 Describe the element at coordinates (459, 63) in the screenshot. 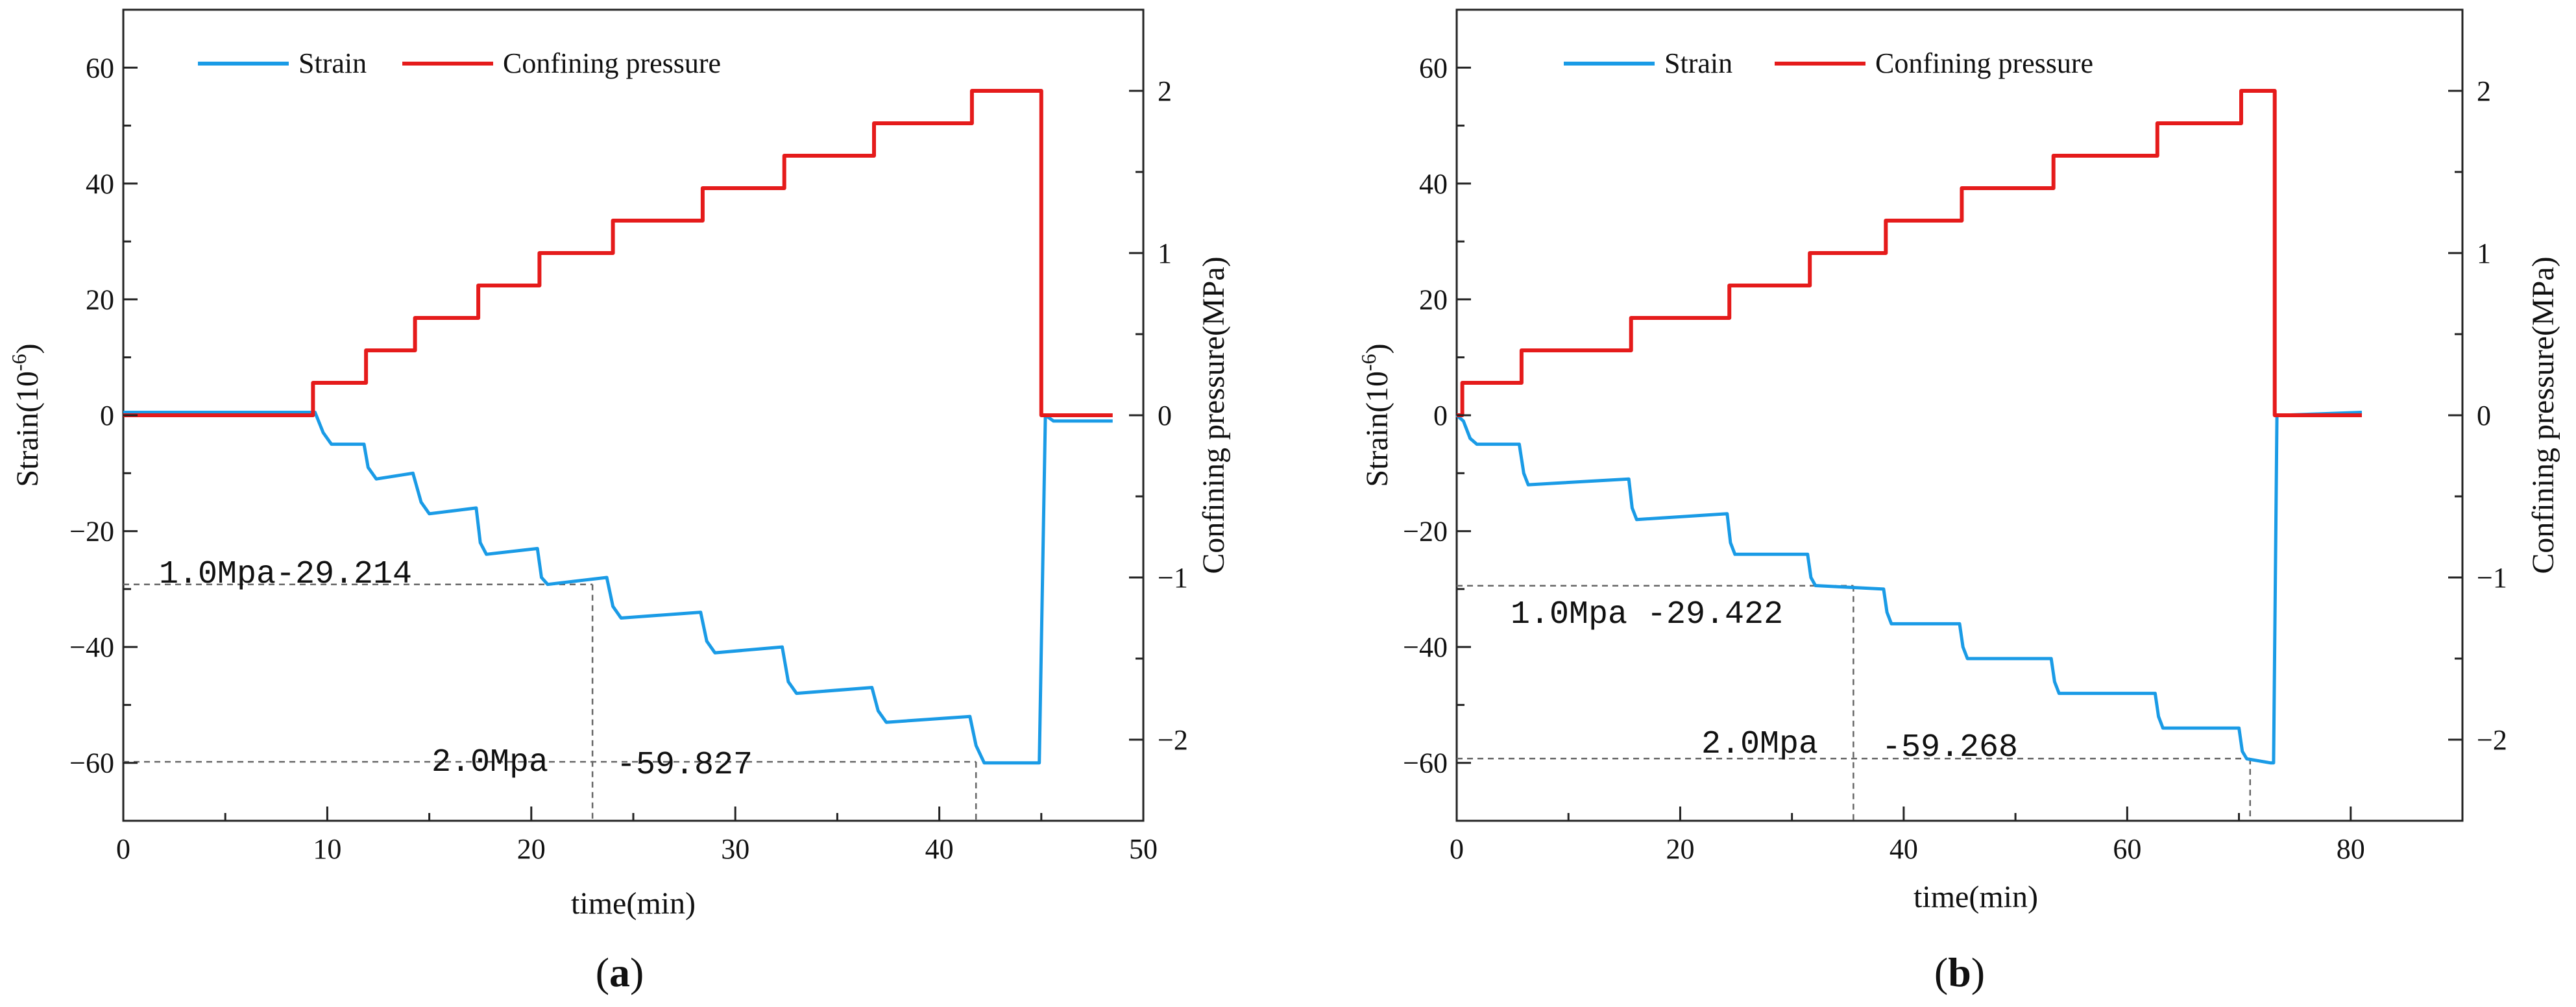

I see `panel-a-legend: Strain Confining pressure` at that location.